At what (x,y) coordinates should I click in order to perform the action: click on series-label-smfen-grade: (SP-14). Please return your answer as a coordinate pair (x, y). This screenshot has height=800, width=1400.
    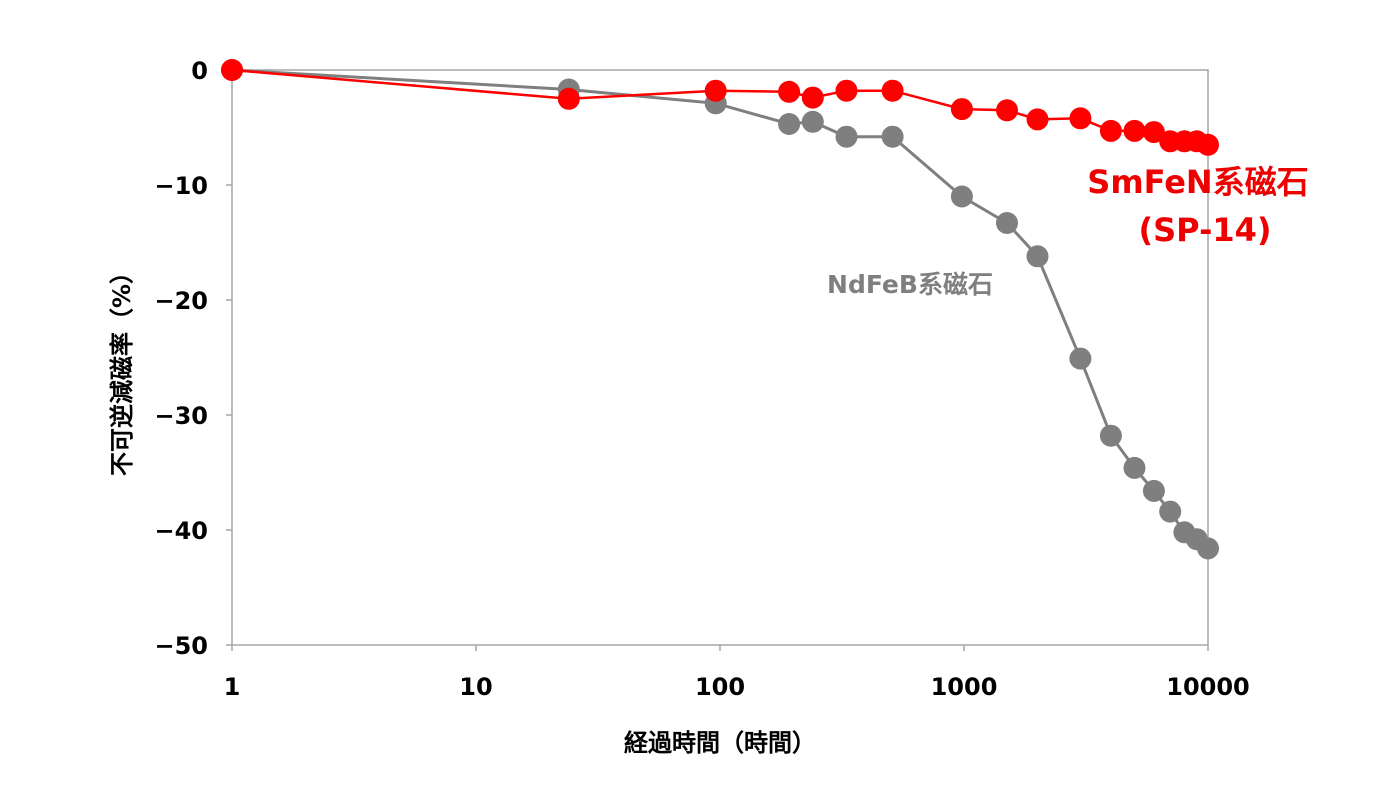
    Looking at the image, I should click on (1205, 230).